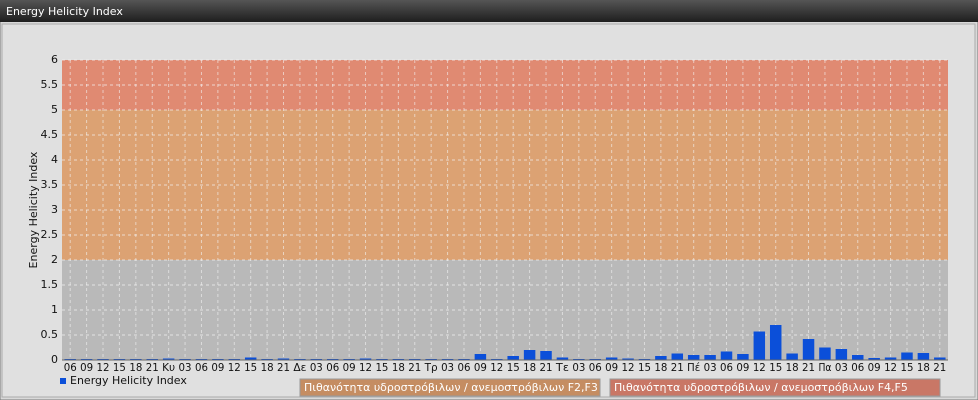 This screenshot has height=400, width=978. I want to click on y-tick-label: 5, so click(54, 109).